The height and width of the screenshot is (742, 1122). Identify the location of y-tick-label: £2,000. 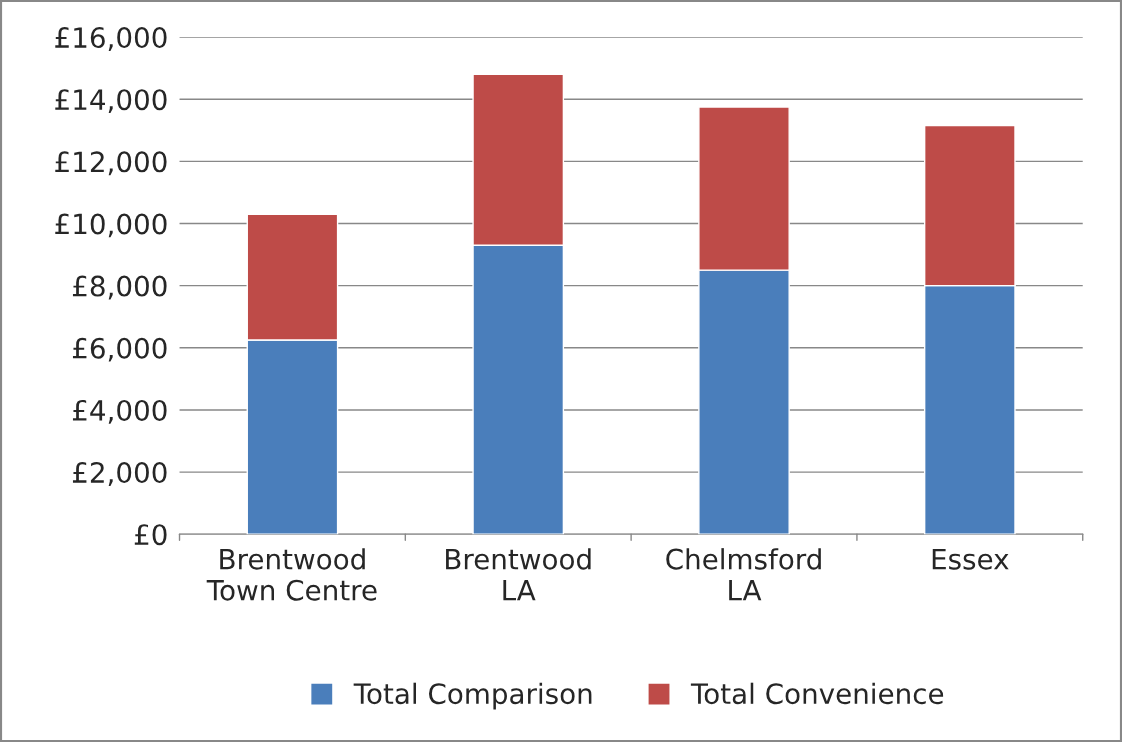
(119, 474).